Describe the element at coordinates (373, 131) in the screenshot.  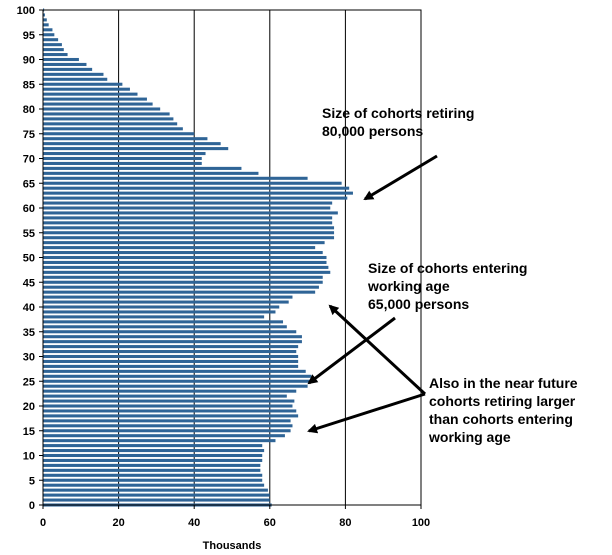
I see `annotation-retiring-line-2: 80,000 persons` at that location.